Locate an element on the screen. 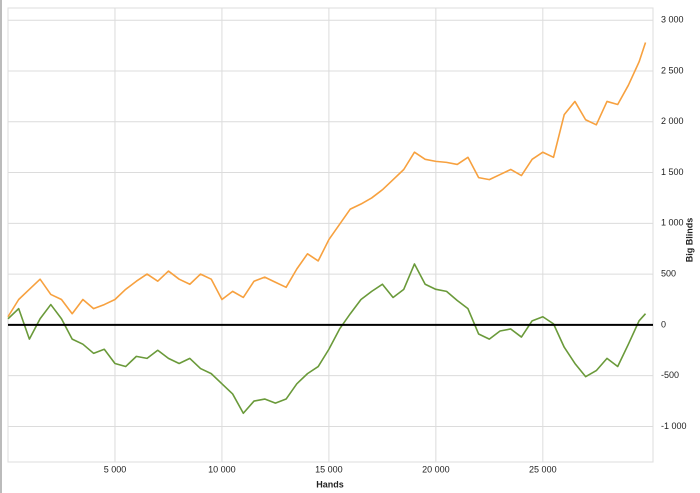 This screenshot has height=493, width=700. y-tick-label: 3 000 is located at coordinates (672, 20).